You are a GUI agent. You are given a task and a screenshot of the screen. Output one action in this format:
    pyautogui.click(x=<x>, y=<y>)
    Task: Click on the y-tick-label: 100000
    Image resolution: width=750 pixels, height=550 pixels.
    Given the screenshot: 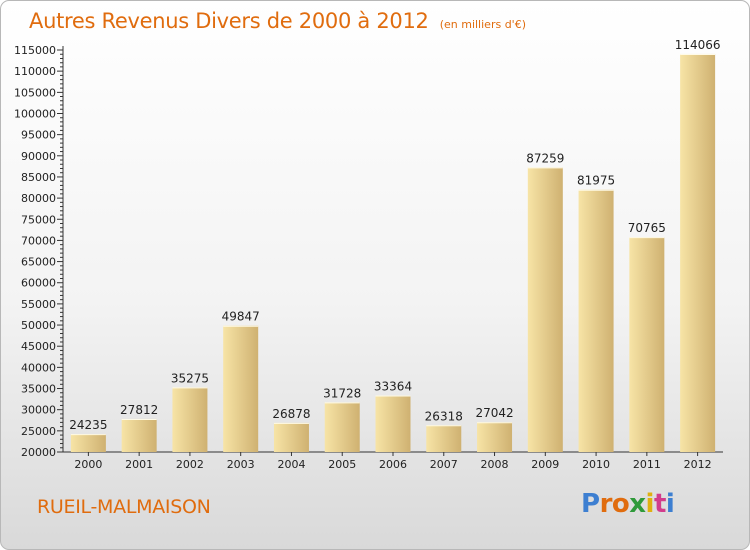 What is the action you would take?
    pyautogui.click(x=35, y=113)
    